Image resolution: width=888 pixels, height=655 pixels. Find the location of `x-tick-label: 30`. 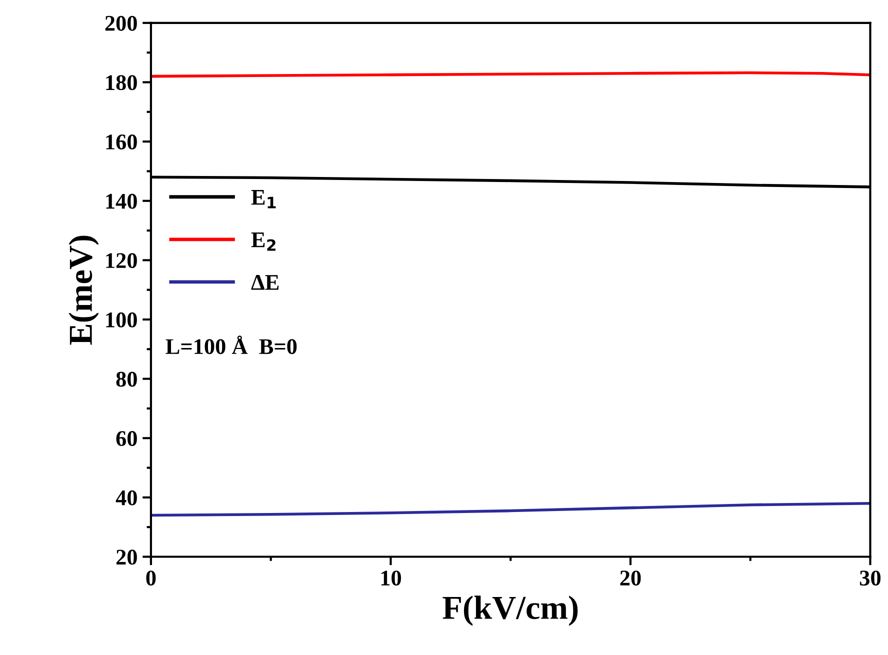

x-tick-label: 30 is located at coordinates (870, 578).